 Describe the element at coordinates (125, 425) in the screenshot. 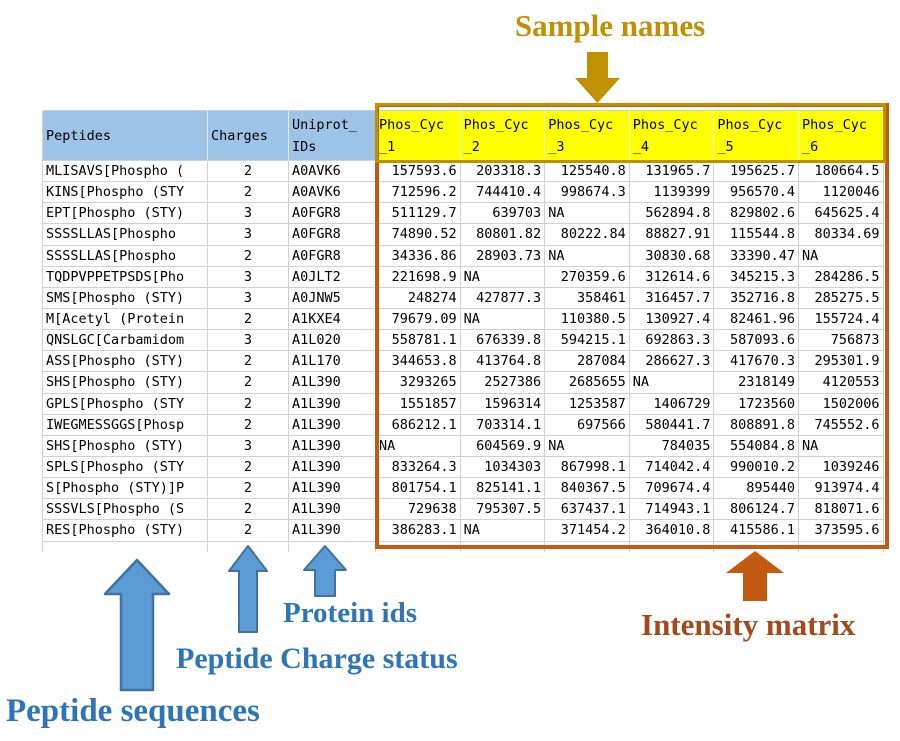

I see `peptide-cell: IWEGMESSGGS[Phosp` at that location.